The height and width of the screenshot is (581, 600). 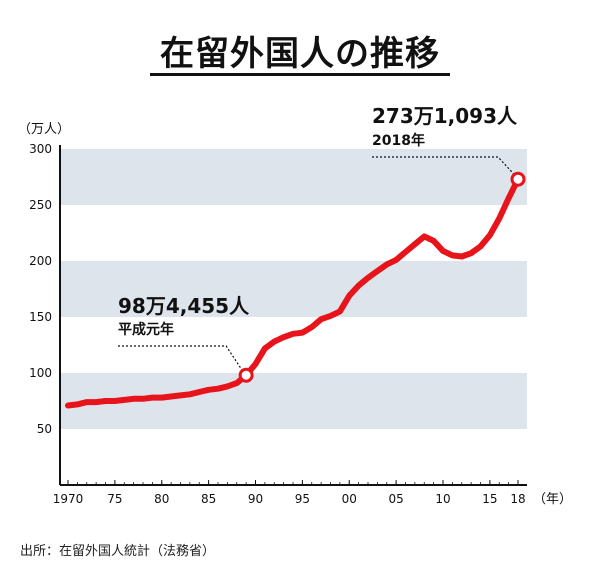 I want to click on page-title: 在留外国人の推移, so click(x=300, y=54).